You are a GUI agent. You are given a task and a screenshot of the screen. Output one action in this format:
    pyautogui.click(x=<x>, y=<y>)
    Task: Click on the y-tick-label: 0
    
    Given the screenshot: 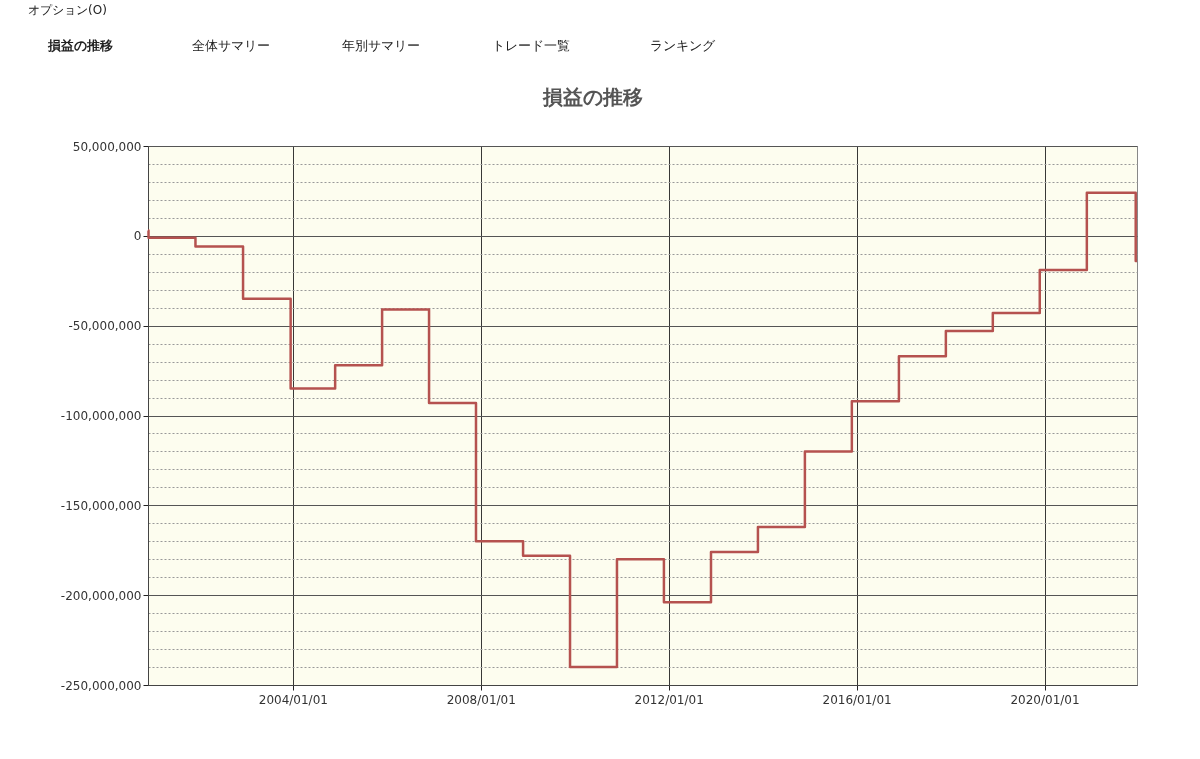 What is the action you would take?
    pyautogui.click(x=137, y=236)
    